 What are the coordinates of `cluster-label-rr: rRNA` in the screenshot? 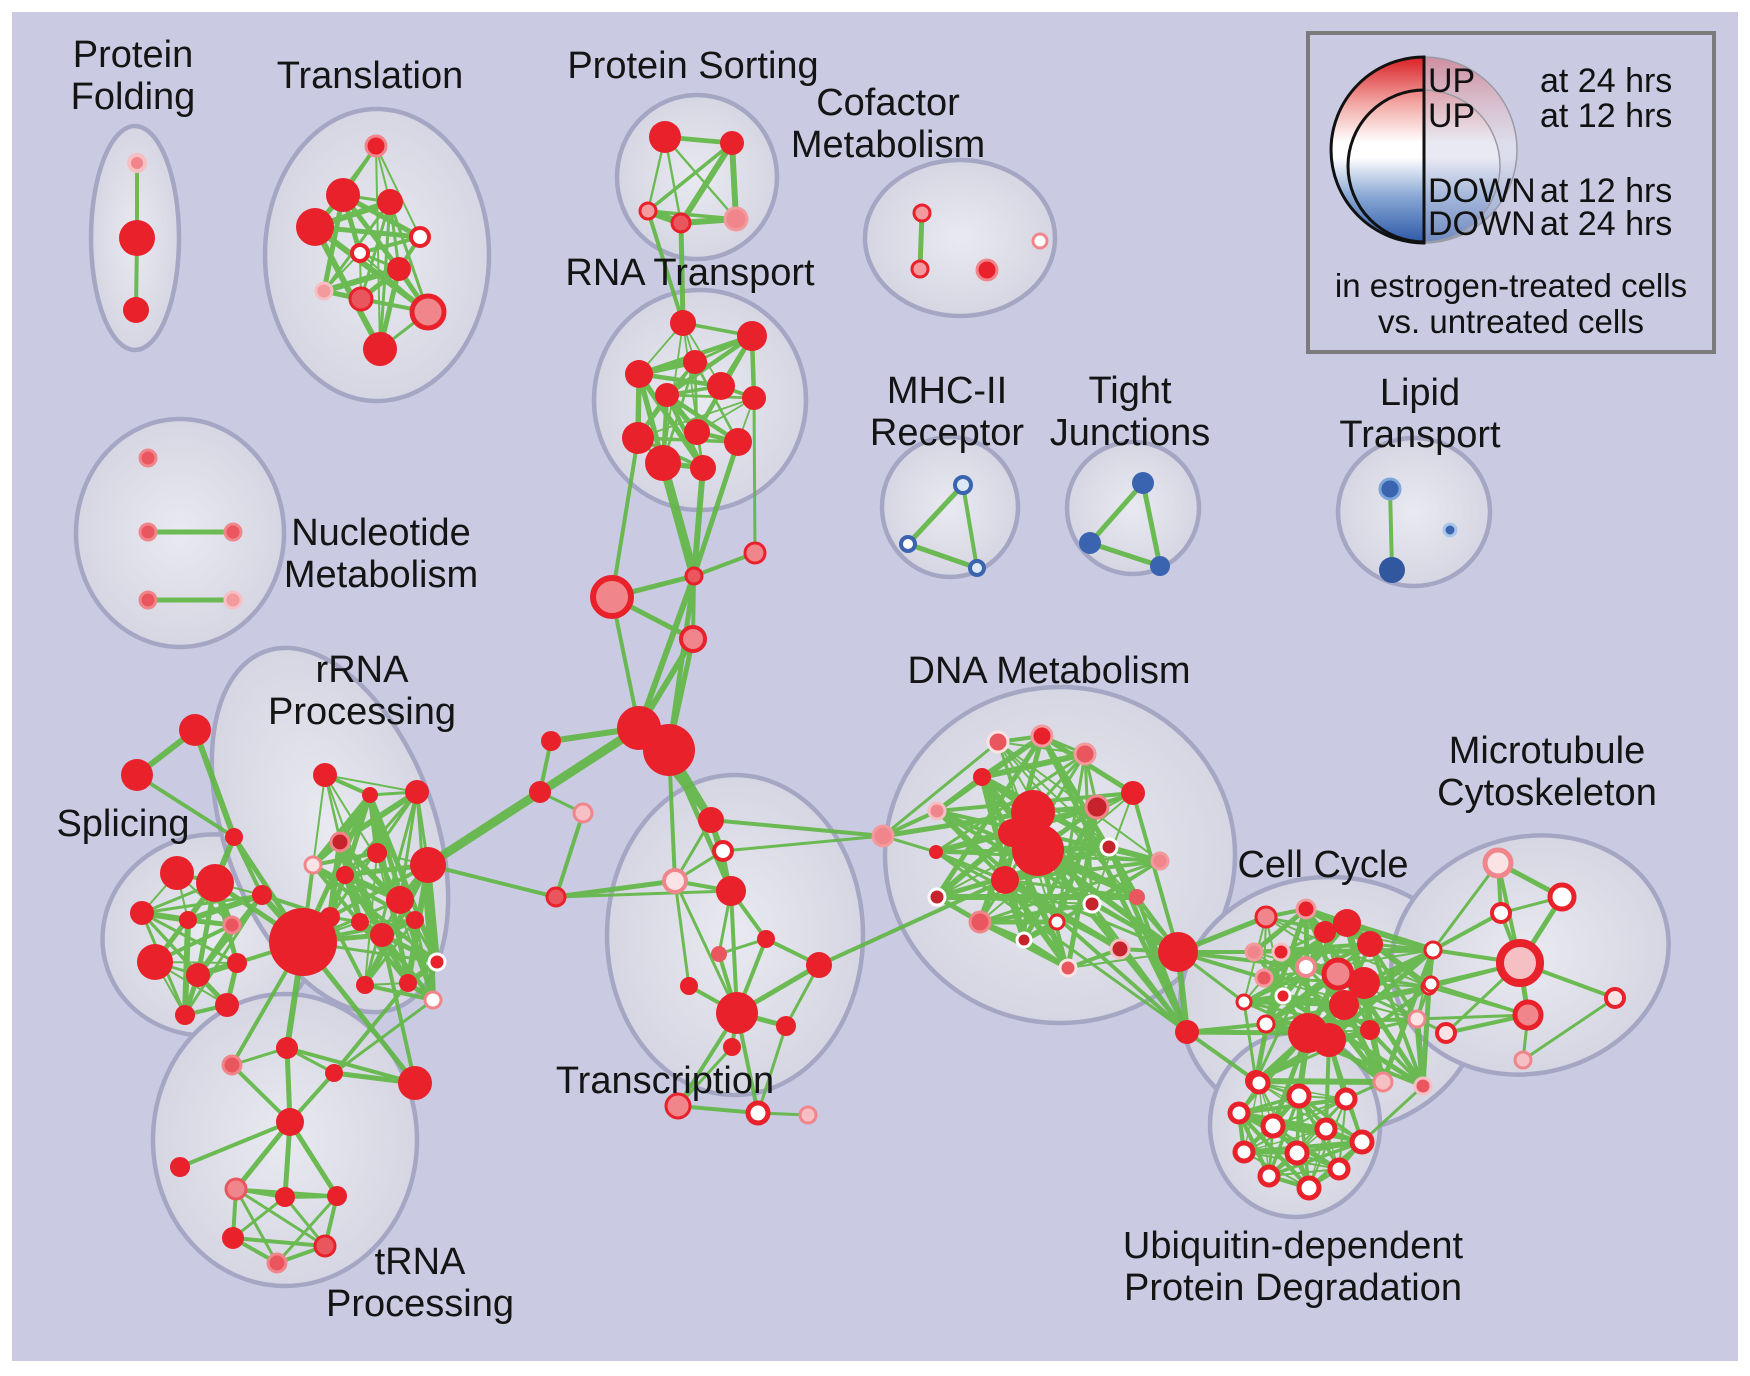 It's located at (363, 670).